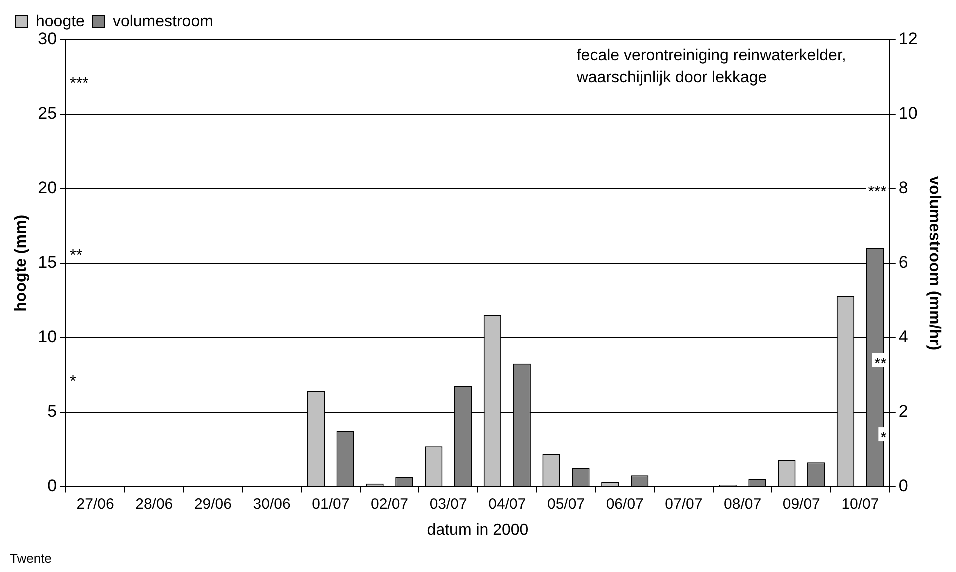 The height and width of the screenshot is (572, 956). Describe the element at coordinates (903, 486) in the screenshot. I see `y2-tick-label: 0` at that location.